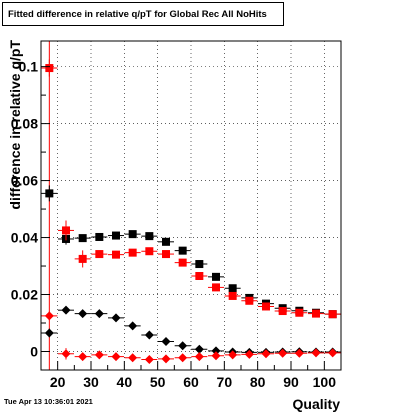 The image size is (400, 412). What do you see at coordinates (34, 351) in the screenshot?
I see `y-tick-label: 0` at bounding box center [34, 351].